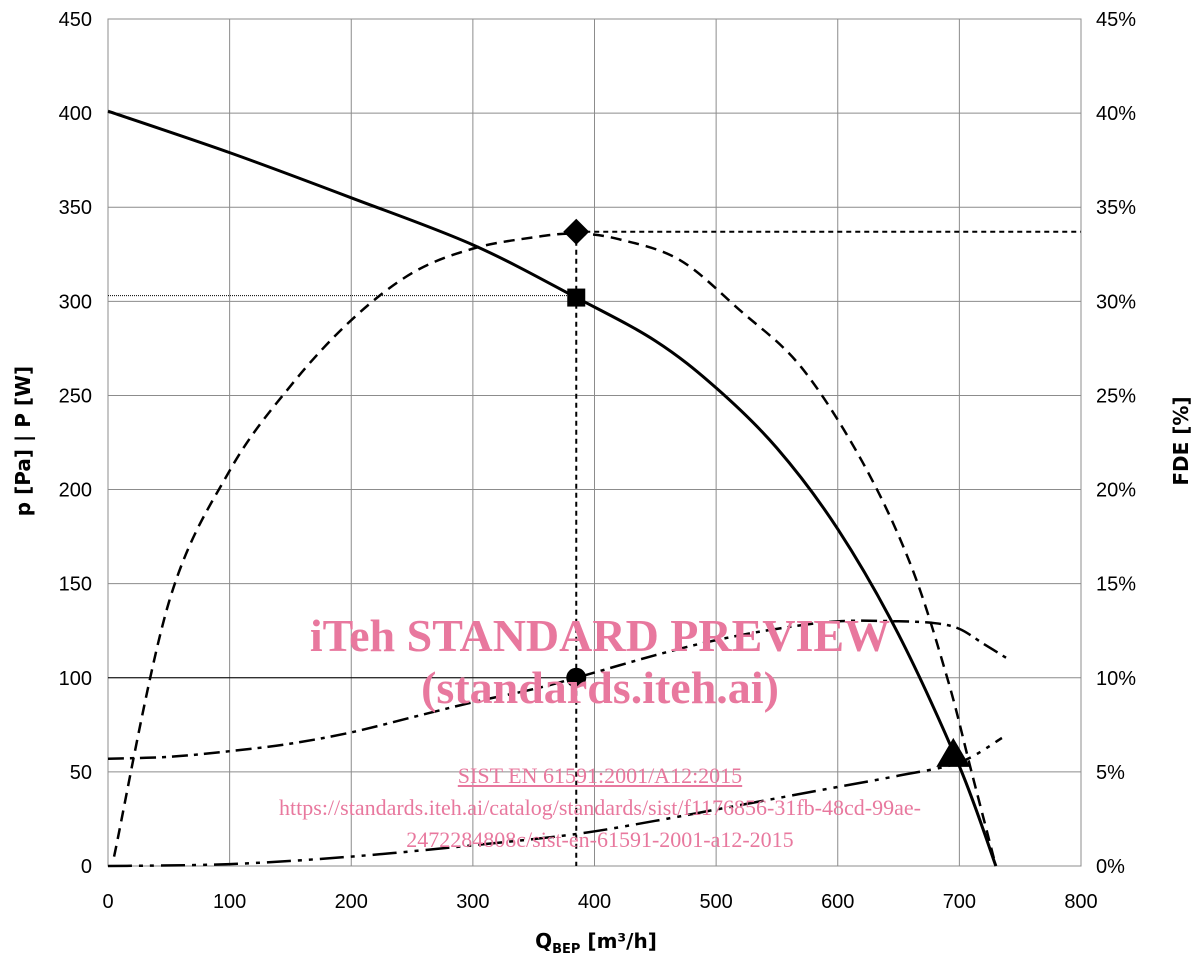 This screenshot has width=1198, height=959. Describe the element at coordinates (959, 902) in the screenshot. I see `x-tick-label: 700` at that location.